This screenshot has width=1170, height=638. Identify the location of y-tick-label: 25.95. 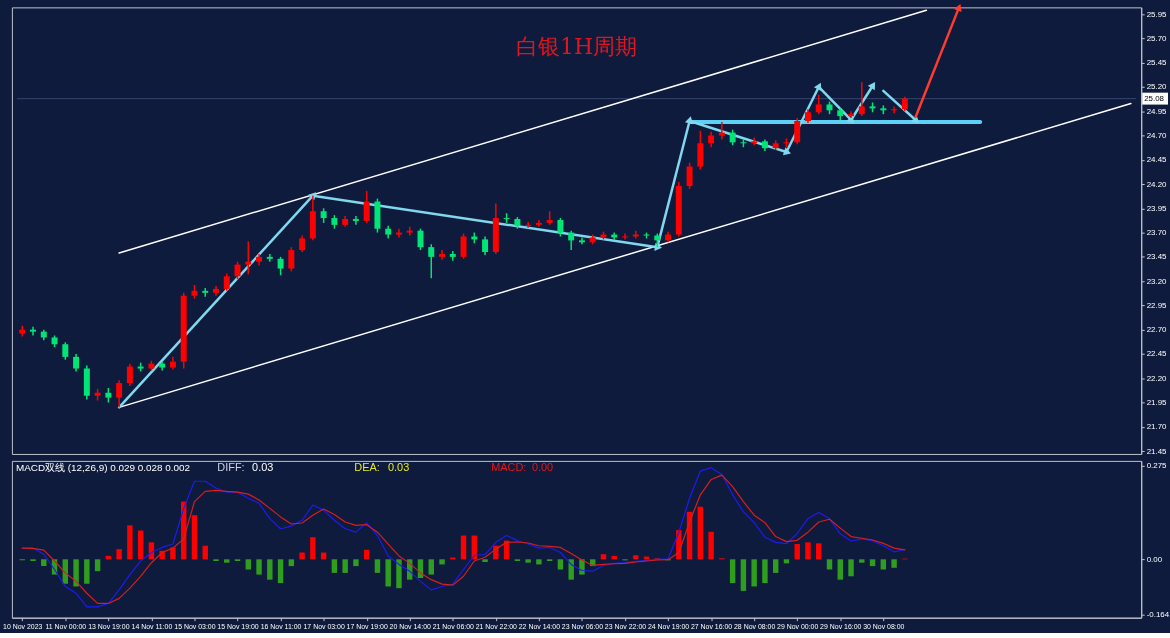
(1157, 14).